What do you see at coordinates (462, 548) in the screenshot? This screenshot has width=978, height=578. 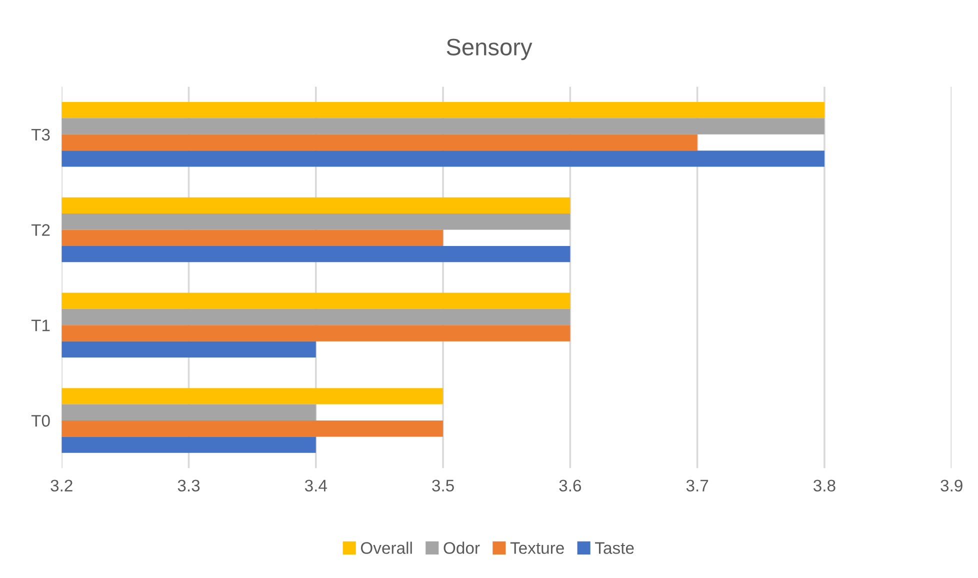 I see `legend-label: Odor` at bounding box center [462, 548].